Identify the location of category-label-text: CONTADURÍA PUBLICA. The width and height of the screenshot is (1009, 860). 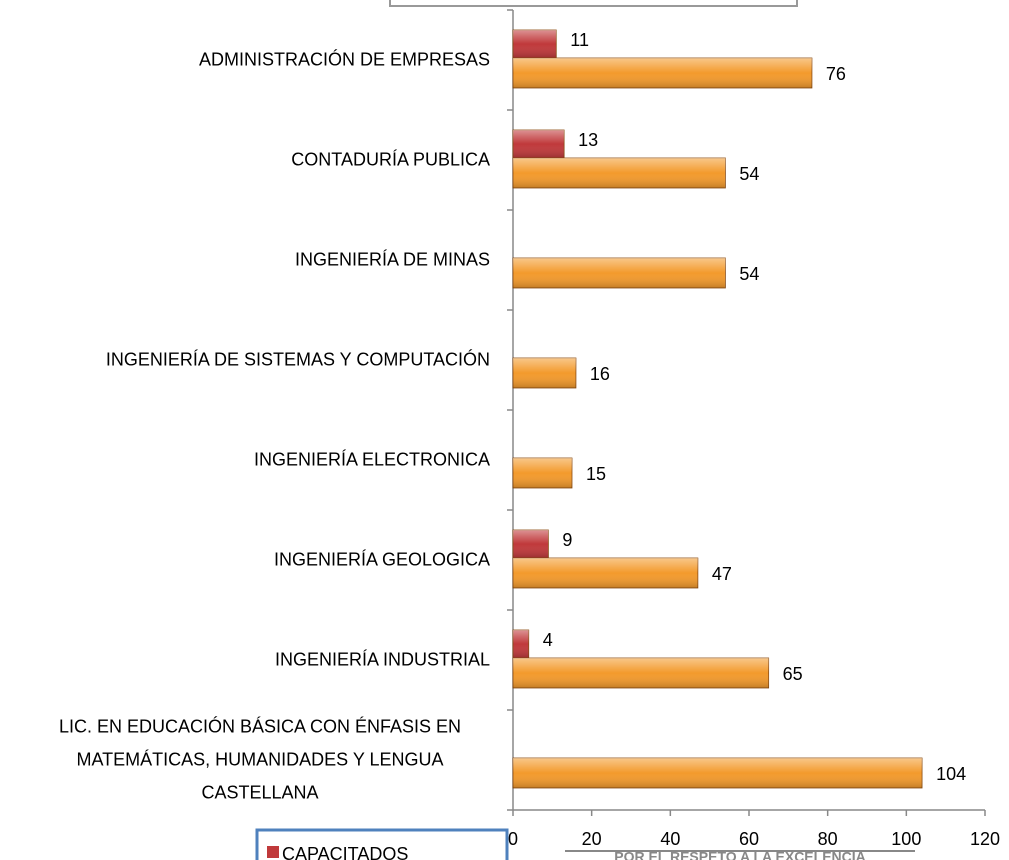
(390, 159).